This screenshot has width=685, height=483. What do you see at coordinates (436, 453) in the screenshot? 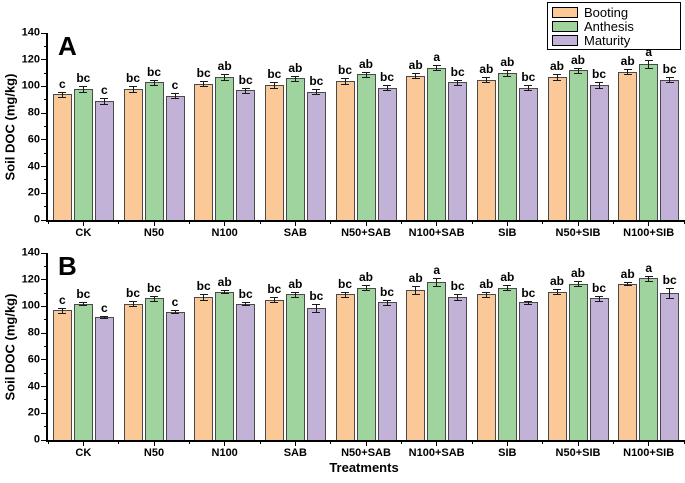
I see `x-category-label: N100+SAB` at bounding box center [436, 453].